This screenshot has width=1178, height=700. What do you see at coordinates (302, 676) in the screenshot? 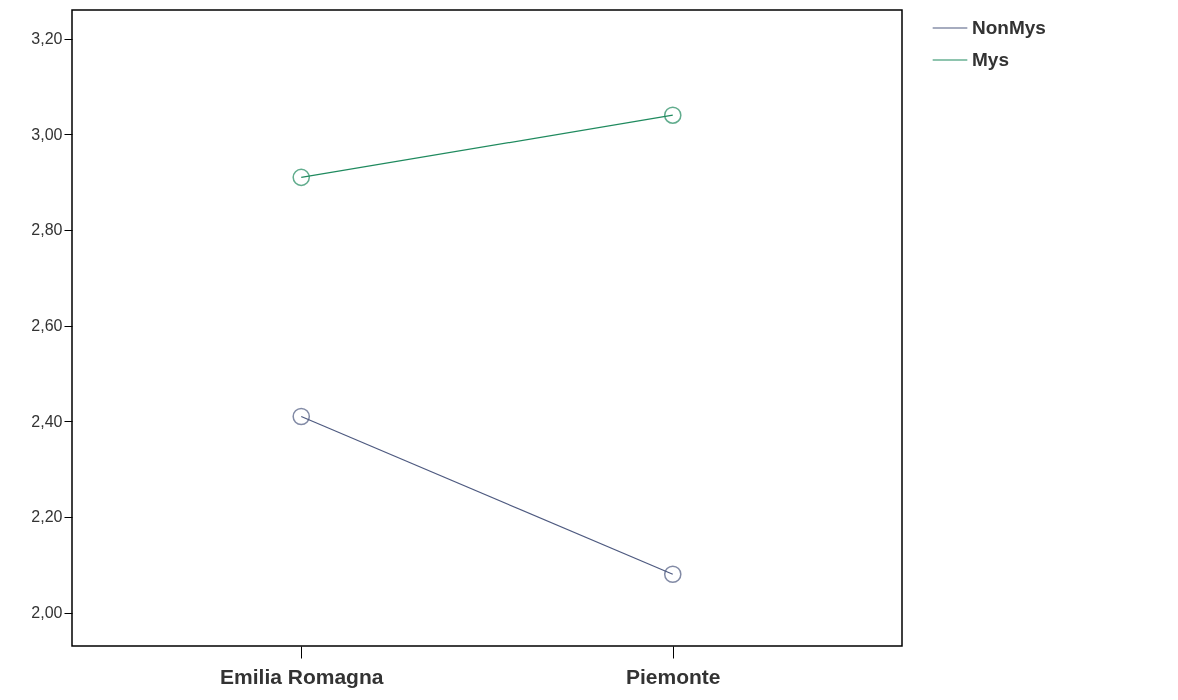
I see `x-tick-label: Emilia Romagna` at bounding box center [302, 676].